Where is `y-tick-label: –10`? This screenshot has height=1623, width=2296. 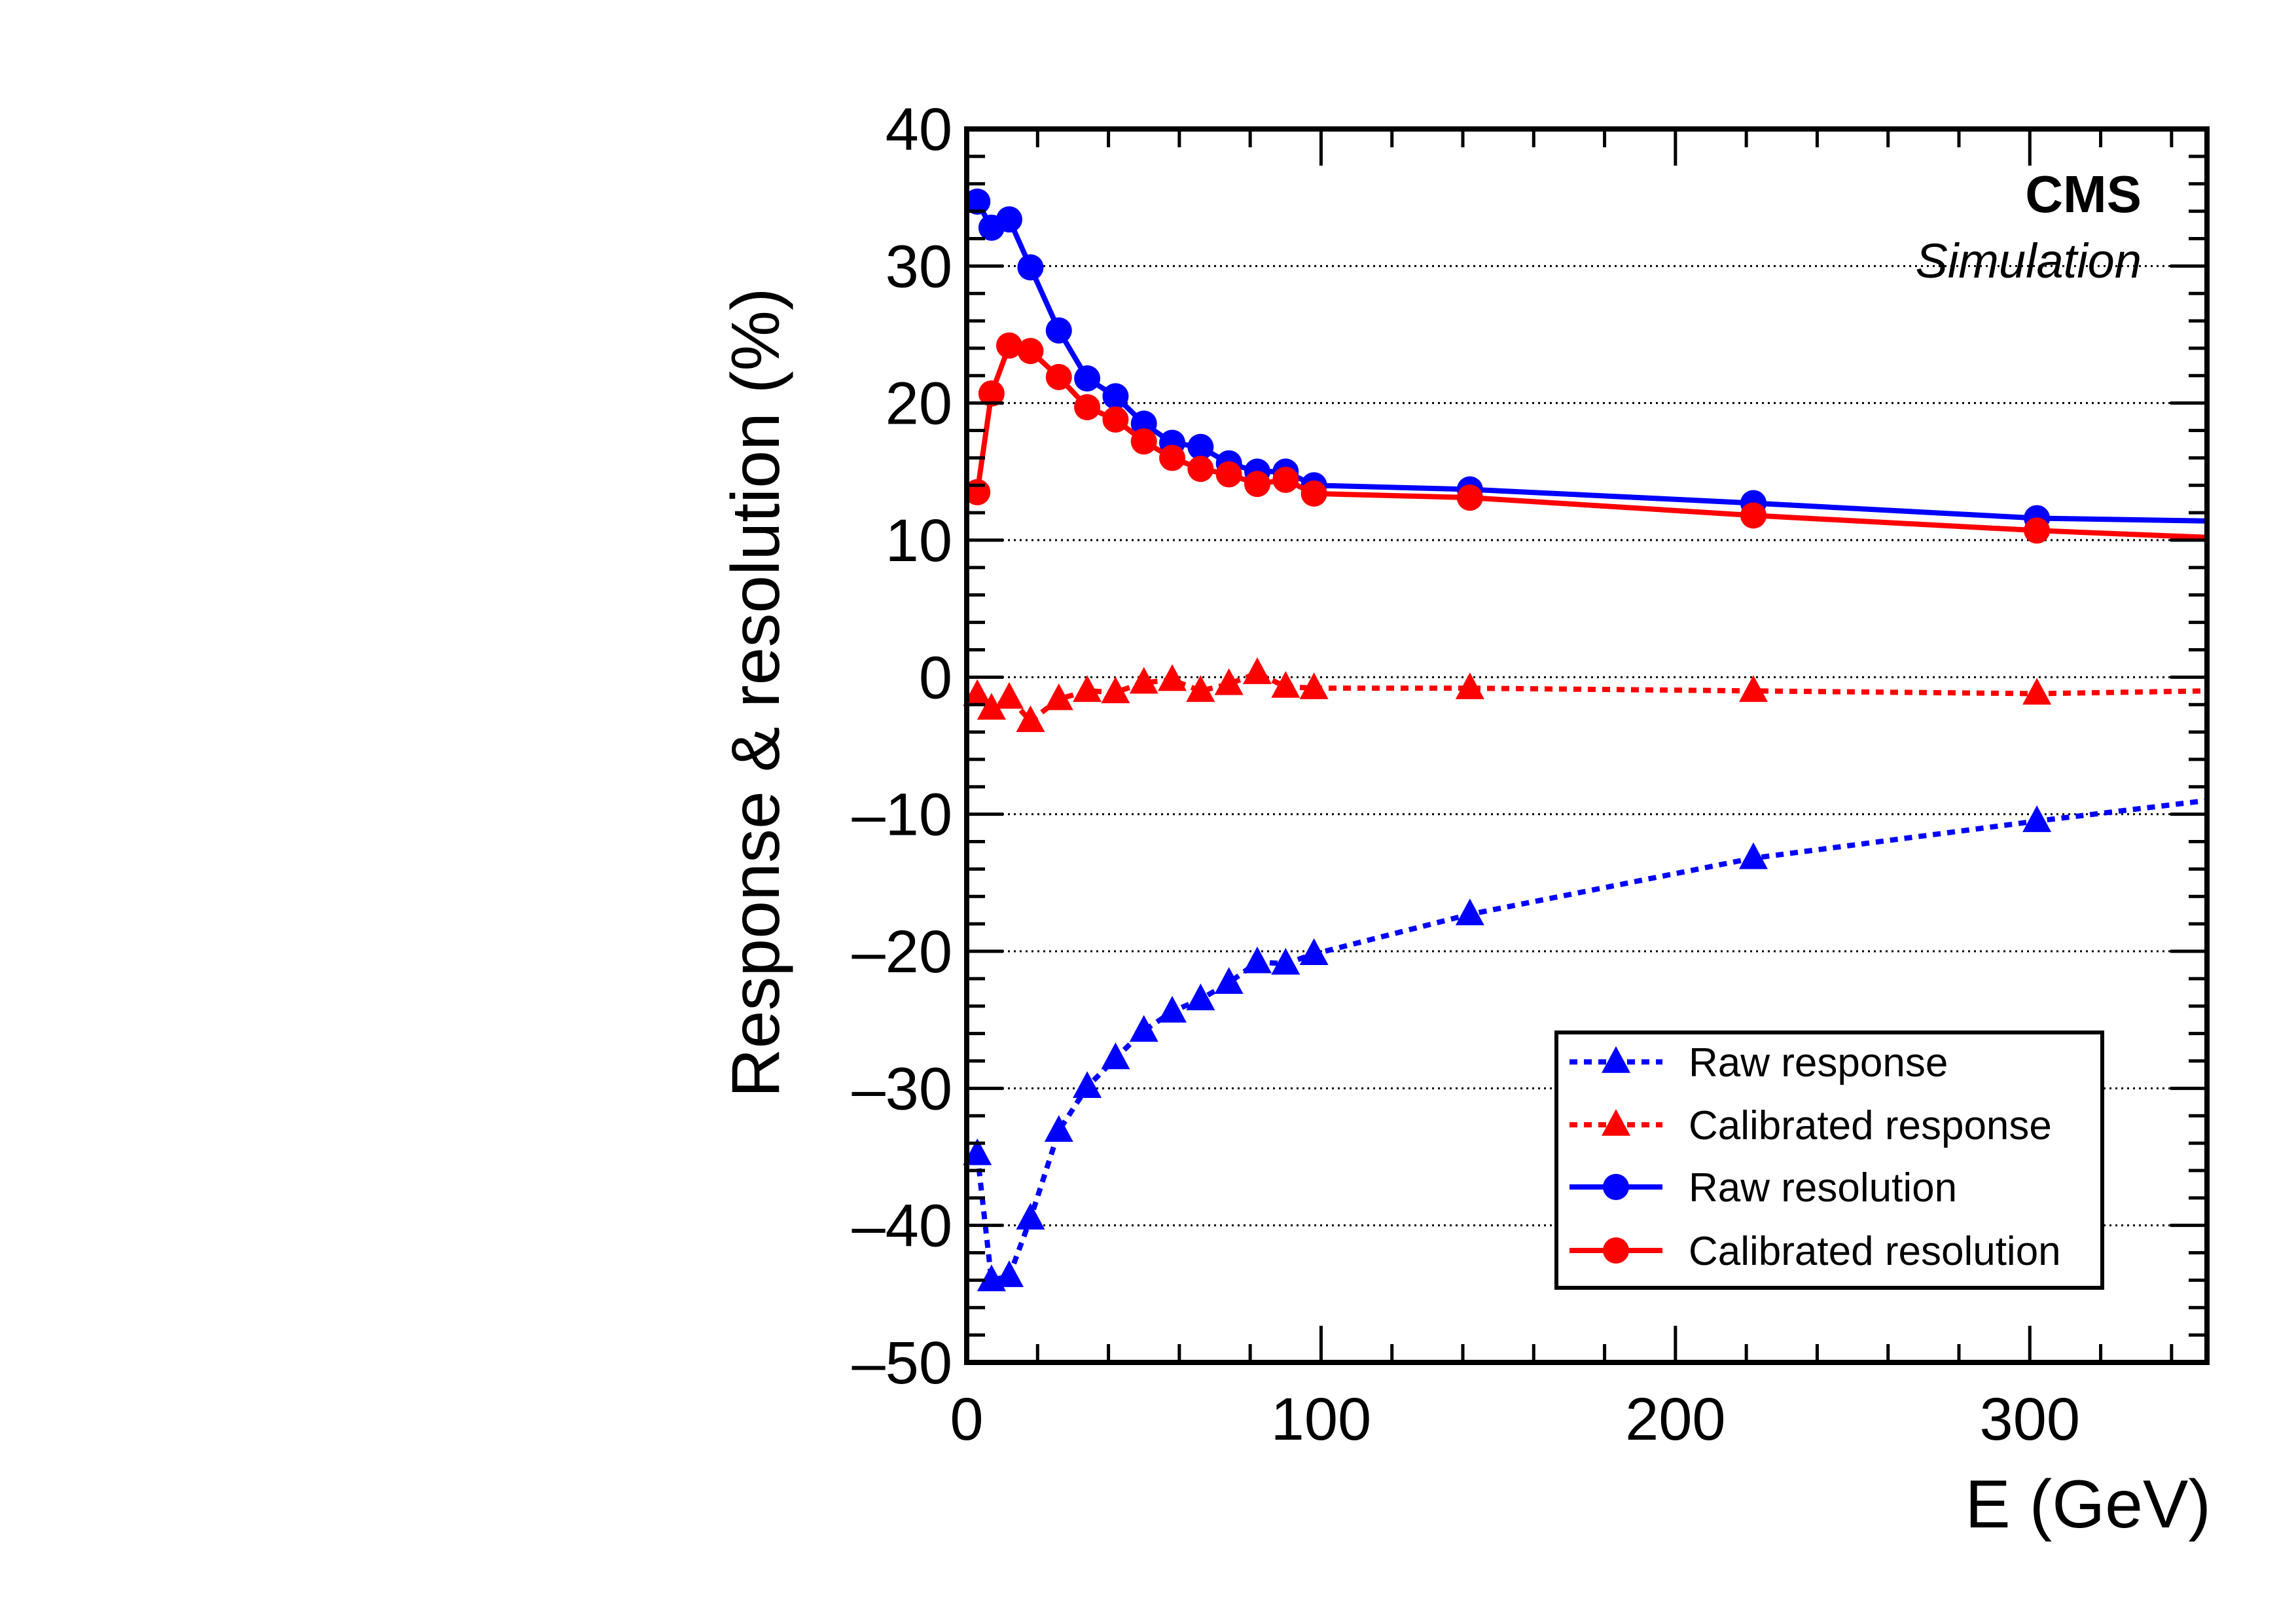 y-tick-label: –10 is located at coordinates (902, 815).